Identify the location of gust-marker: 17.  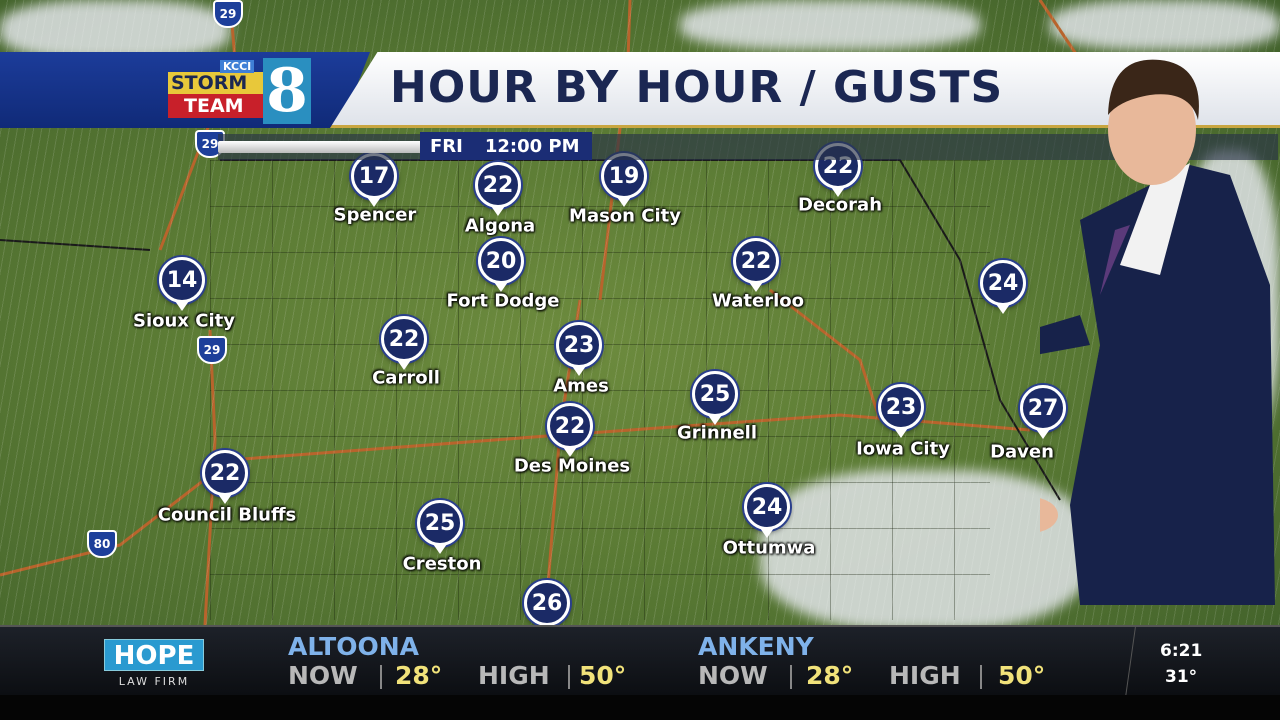
(376, 178).